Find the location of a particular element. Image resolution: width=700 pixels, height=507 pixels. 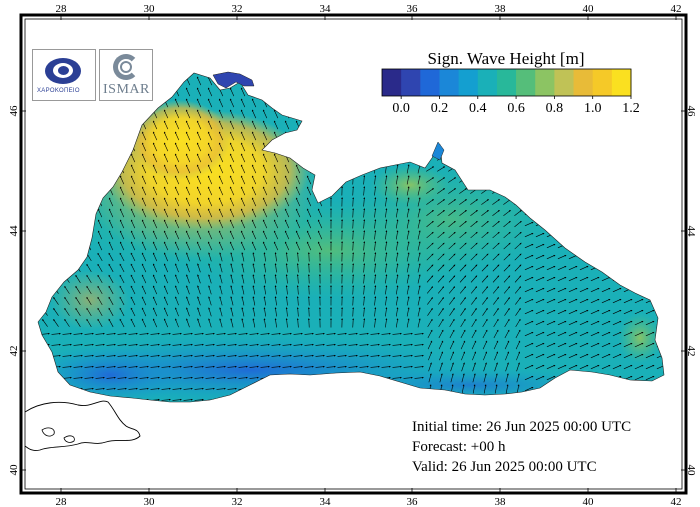

y-tick-label-right: 42 is located at coordinates (691, 351).